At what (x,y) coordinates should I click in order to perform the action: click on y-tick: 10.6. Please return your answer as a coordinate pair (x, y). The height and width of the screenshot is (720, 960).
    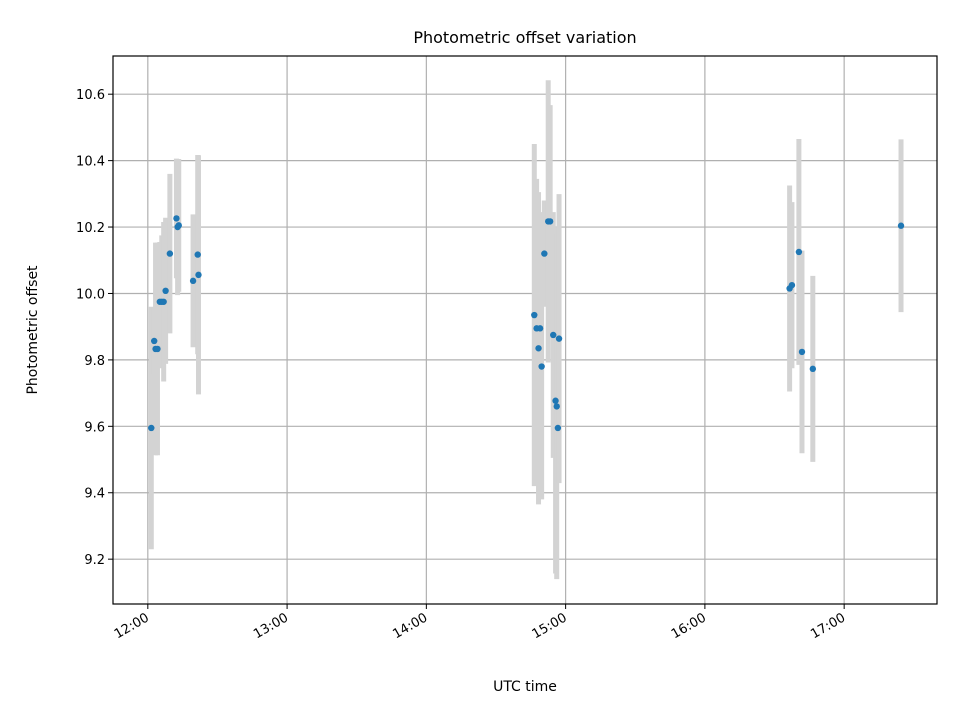
    Looking at the image, I should click on (94, 95).